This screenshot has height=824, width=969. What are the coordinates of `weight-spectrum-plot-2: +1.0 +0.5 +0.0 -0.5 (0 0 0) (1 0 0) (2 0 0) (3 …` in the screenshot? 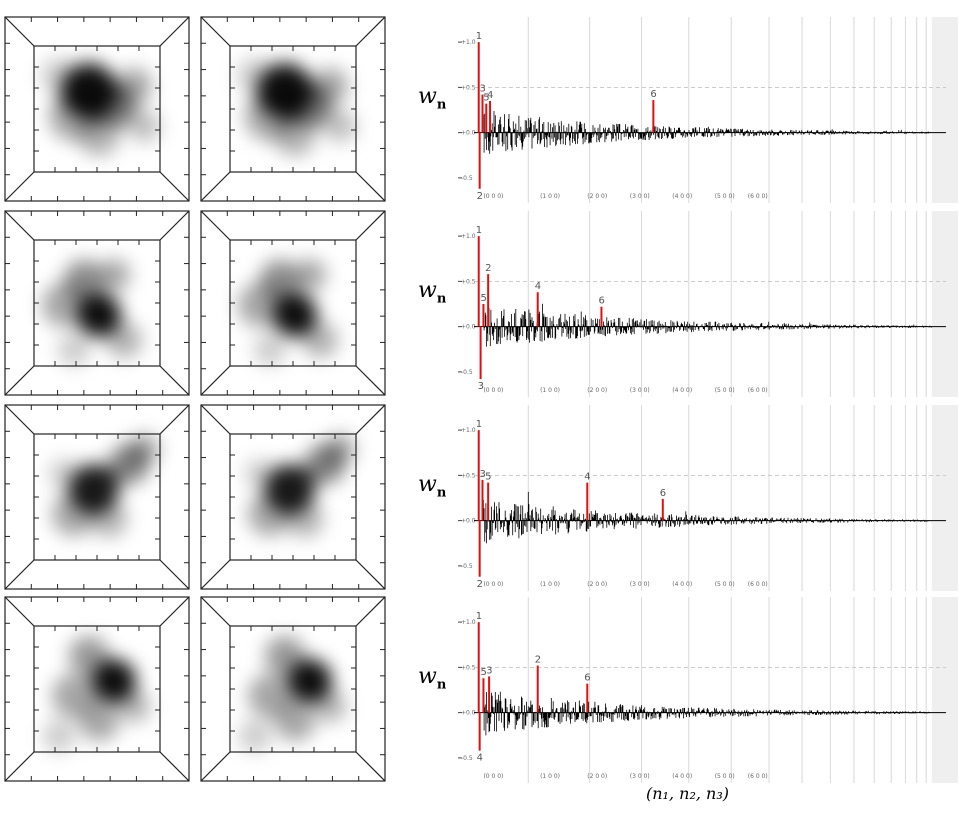 It's located at (709, 304).